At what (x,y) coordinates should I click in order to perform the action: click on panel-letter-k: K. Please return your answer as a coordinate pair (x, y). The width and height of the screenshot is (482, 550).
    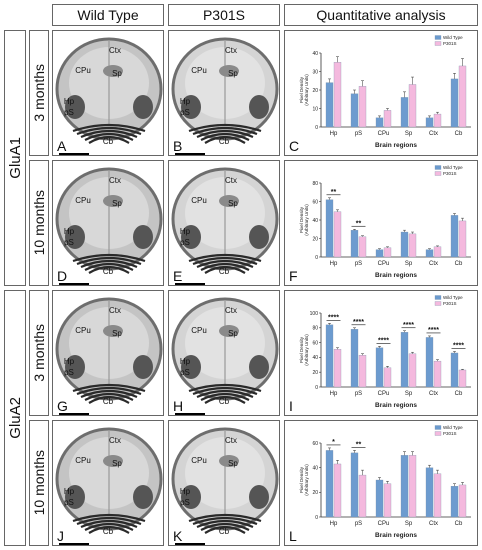
    Looking at the image, I should click on (178, 536).